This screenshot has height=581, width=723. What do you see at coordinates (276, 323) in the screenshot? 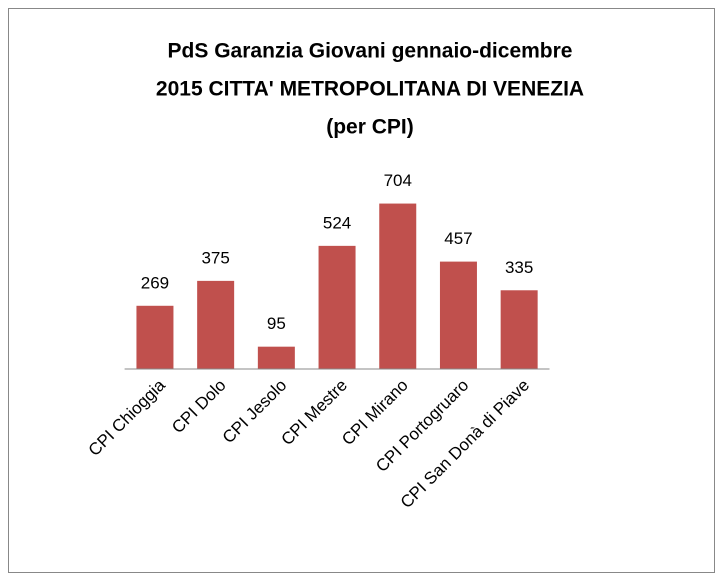
I see `data-label: 95` at bounding box center [276, 323].